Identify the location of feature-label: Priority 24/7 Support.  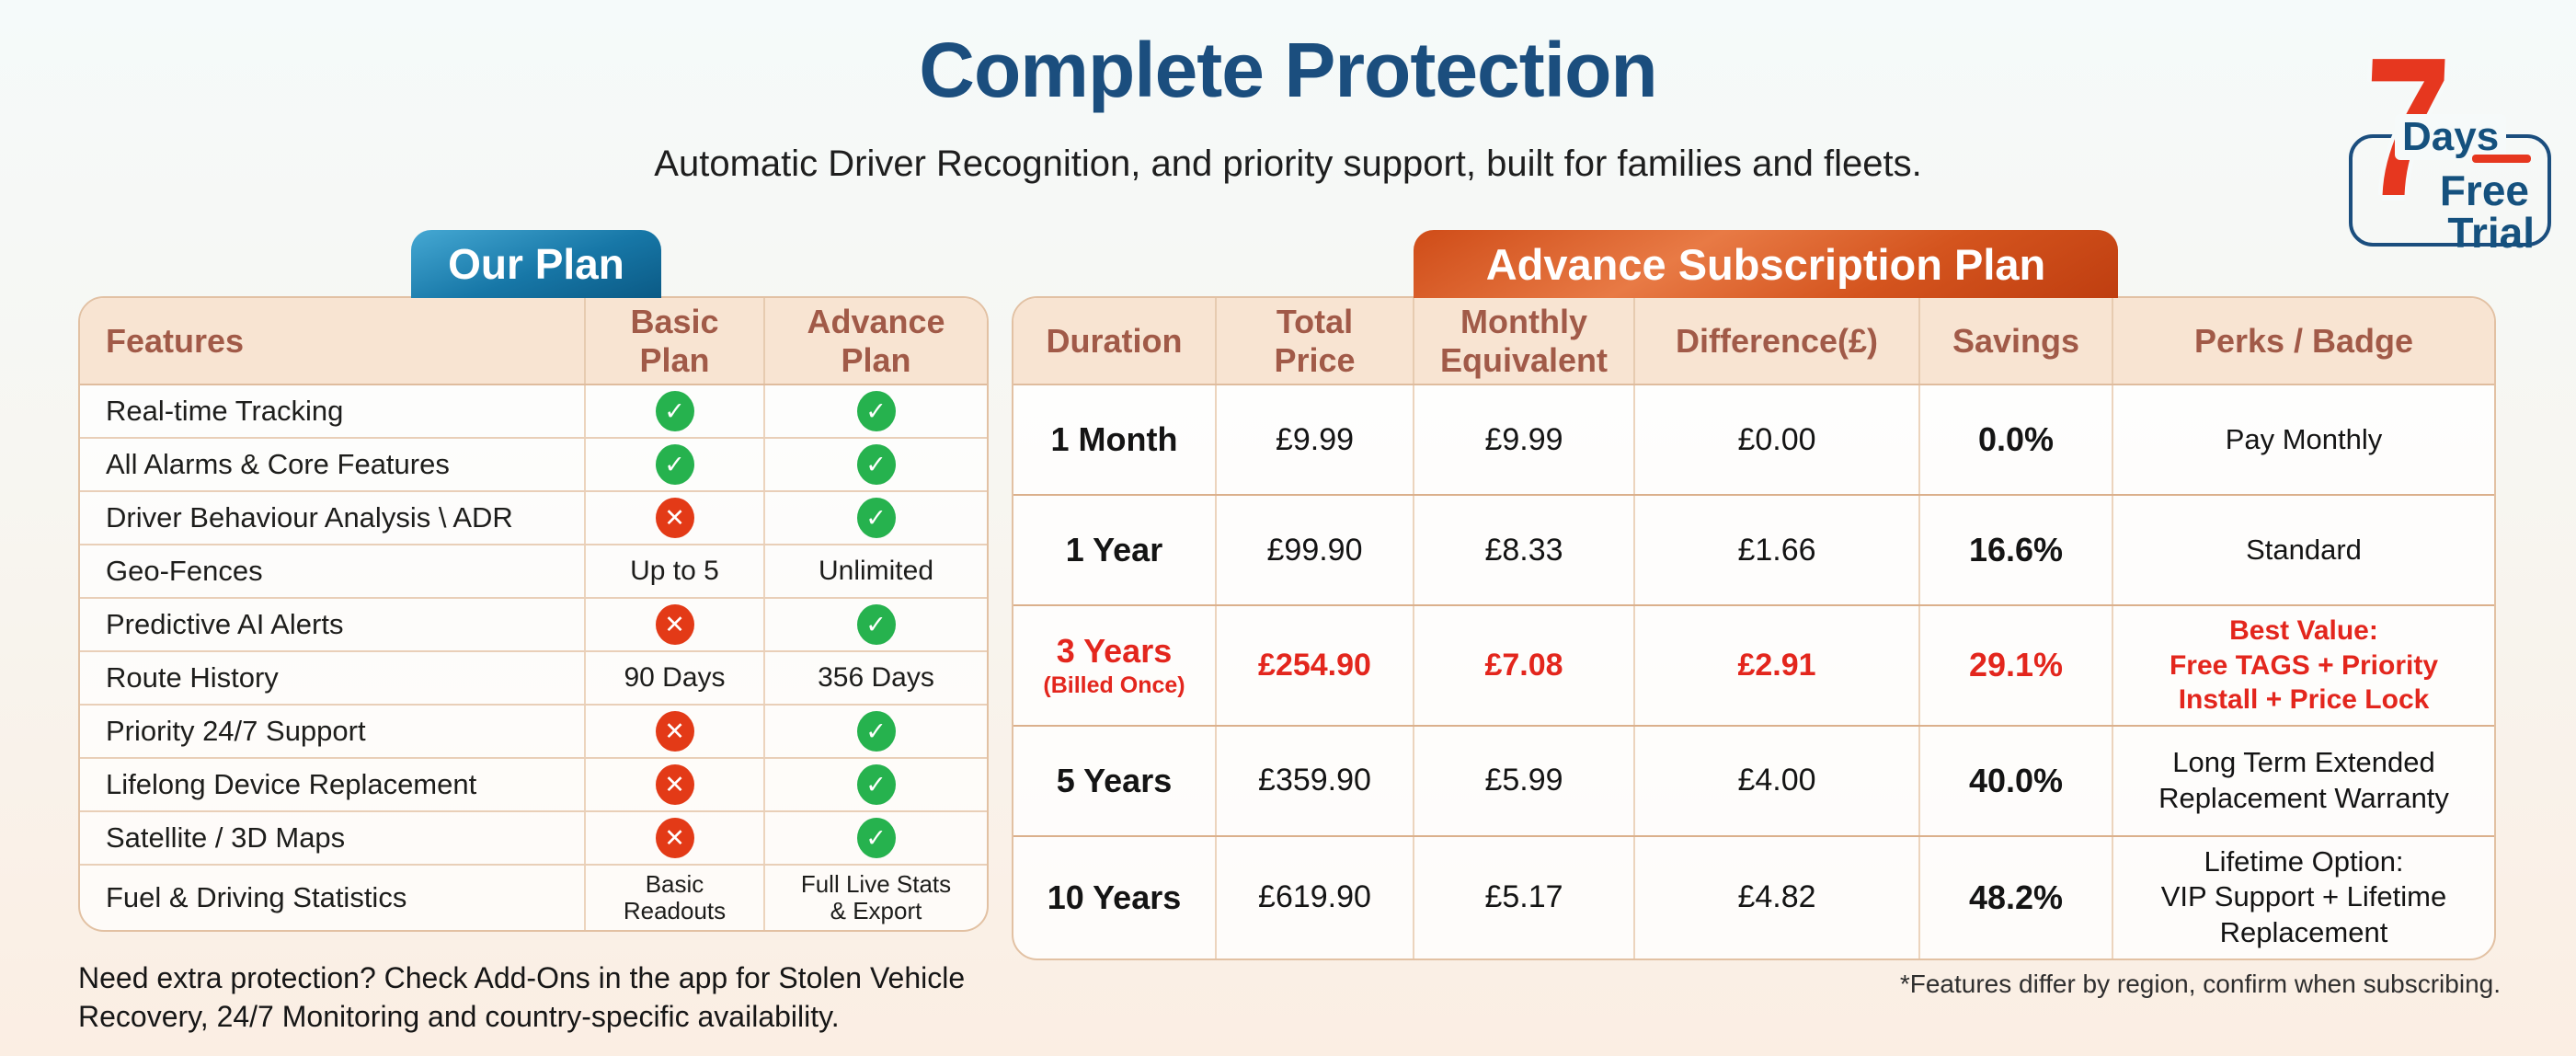
(333, 732).